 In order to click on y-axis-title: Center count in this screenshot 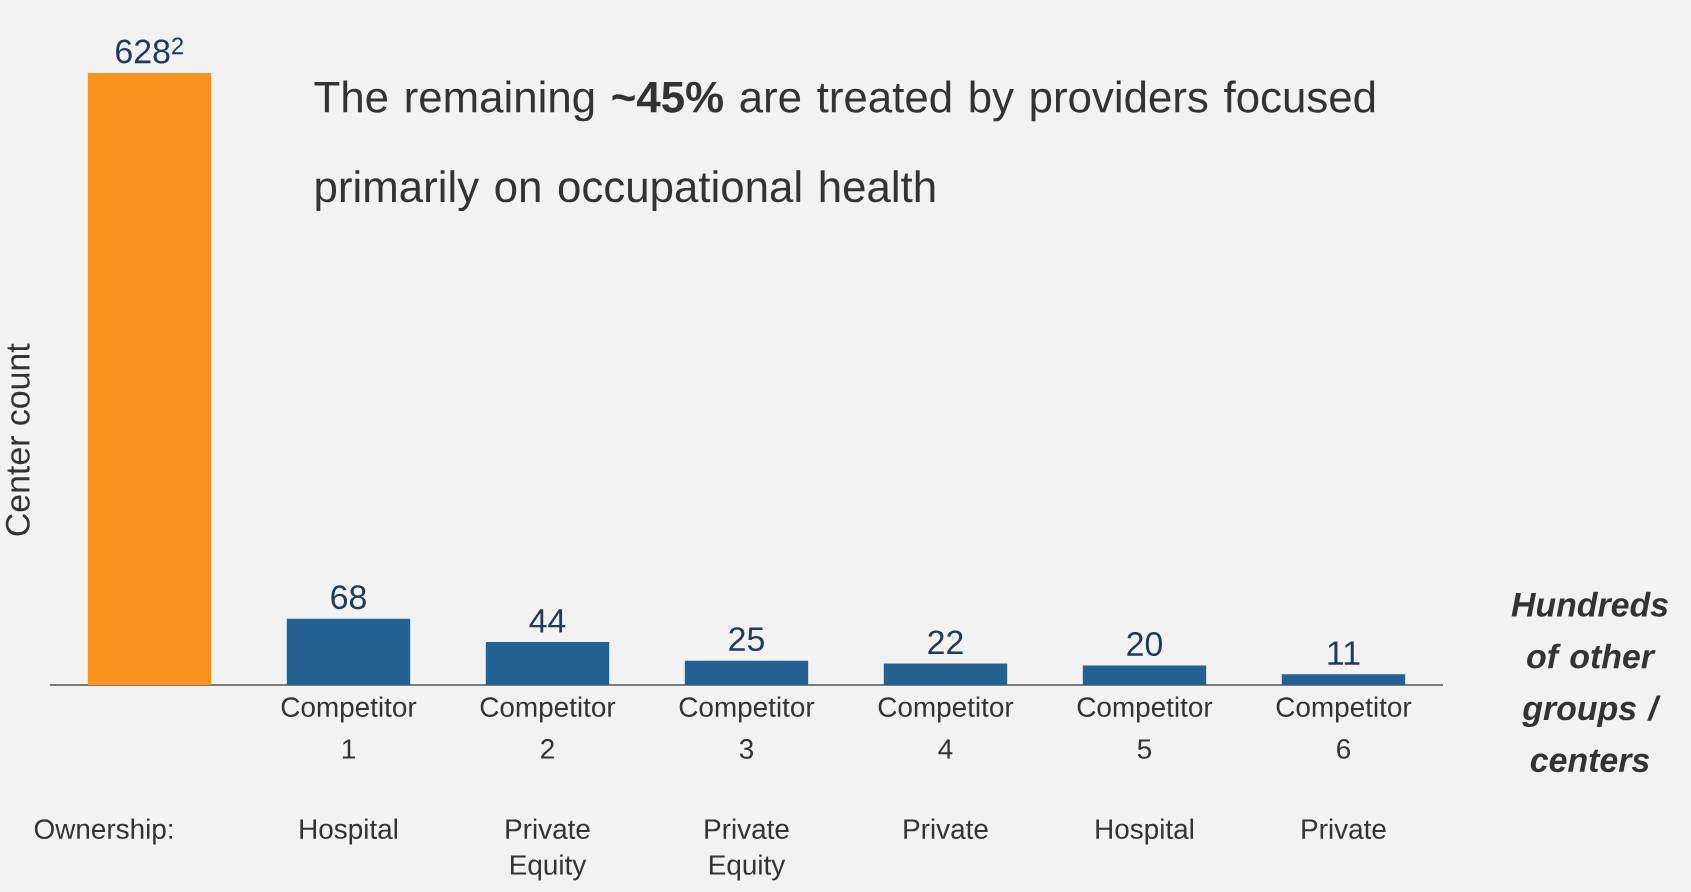, I will do `click(17, 439)`.